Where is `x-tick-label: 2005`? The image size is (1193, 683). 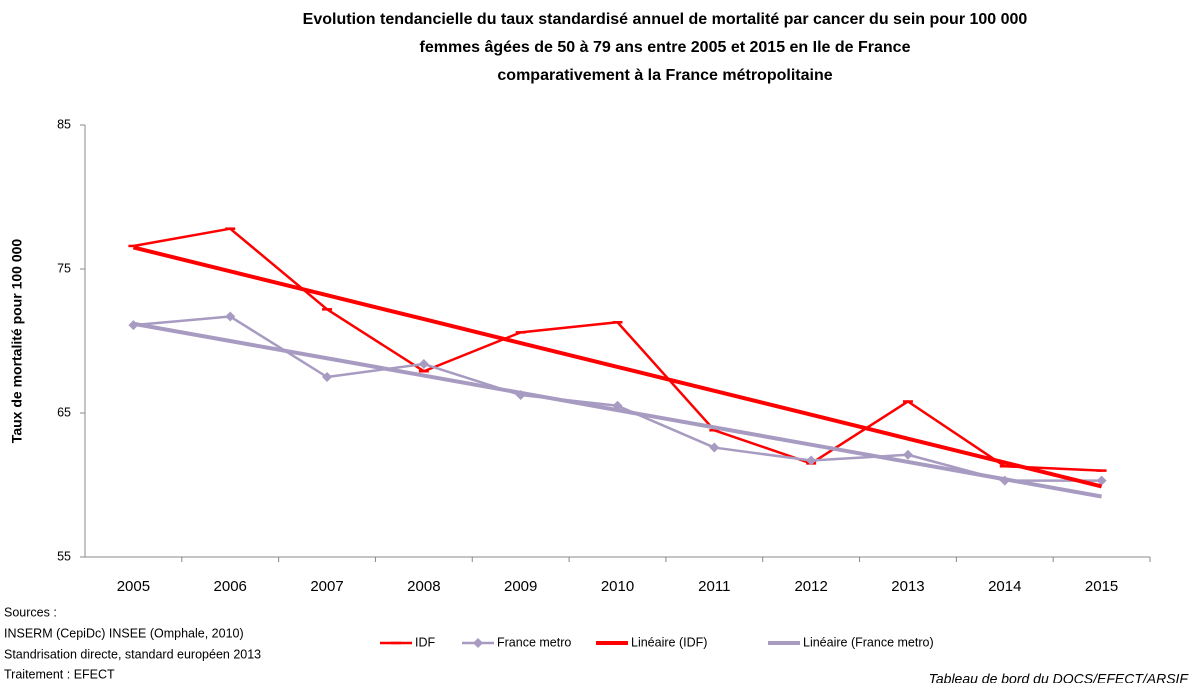
x-tick-label: 2005 is located at coordinates (133, 586).